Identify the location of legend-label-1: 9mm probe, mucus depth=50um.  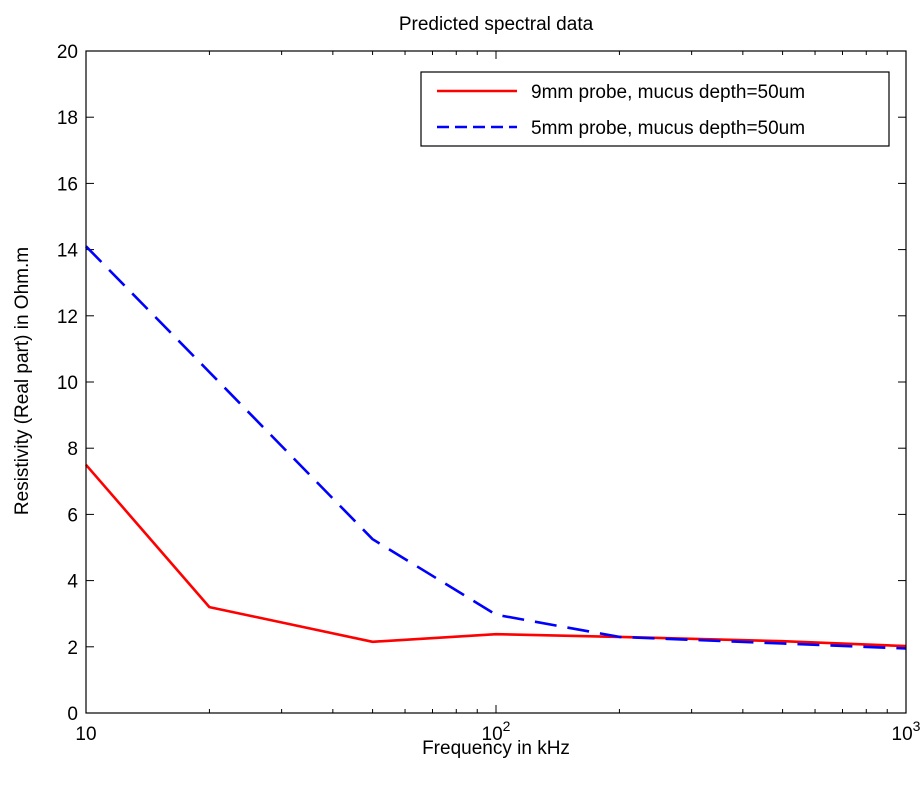
(668, 92).